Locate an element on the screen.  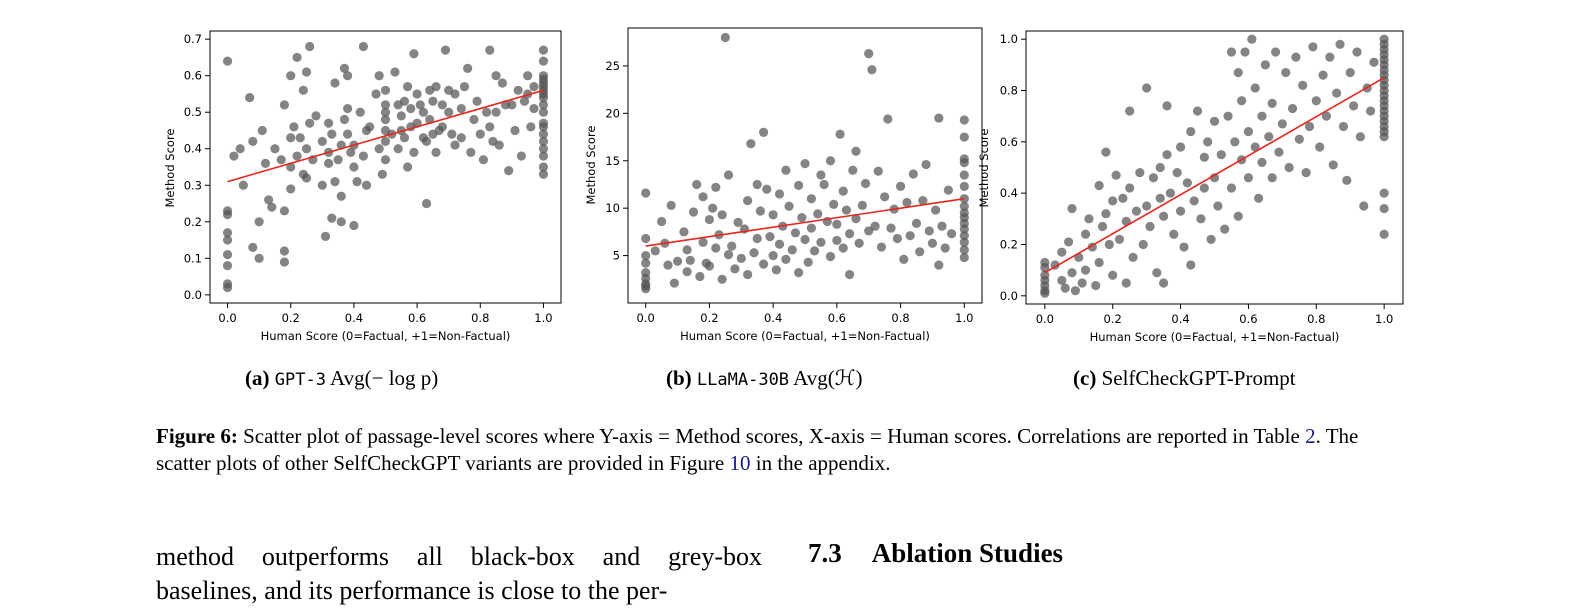
y-tick-label: 0.7 is located at coordinates (193, 39).